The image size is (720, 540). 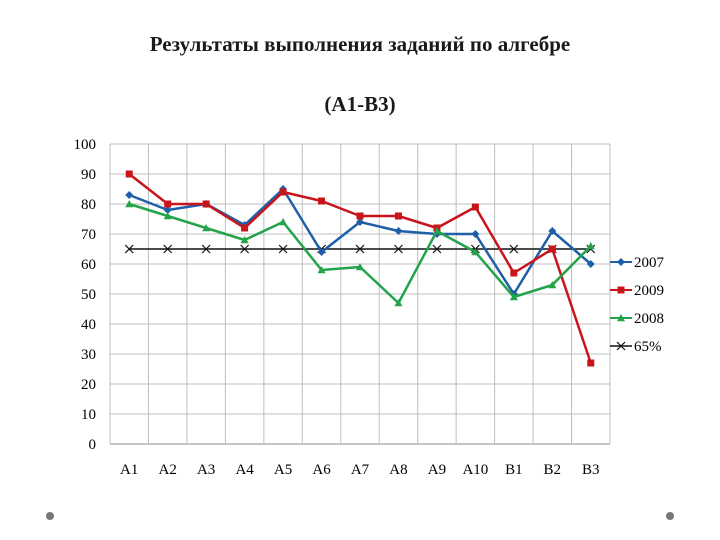 I want to click on x-tick-label: А6, so click(x=321, y=470).